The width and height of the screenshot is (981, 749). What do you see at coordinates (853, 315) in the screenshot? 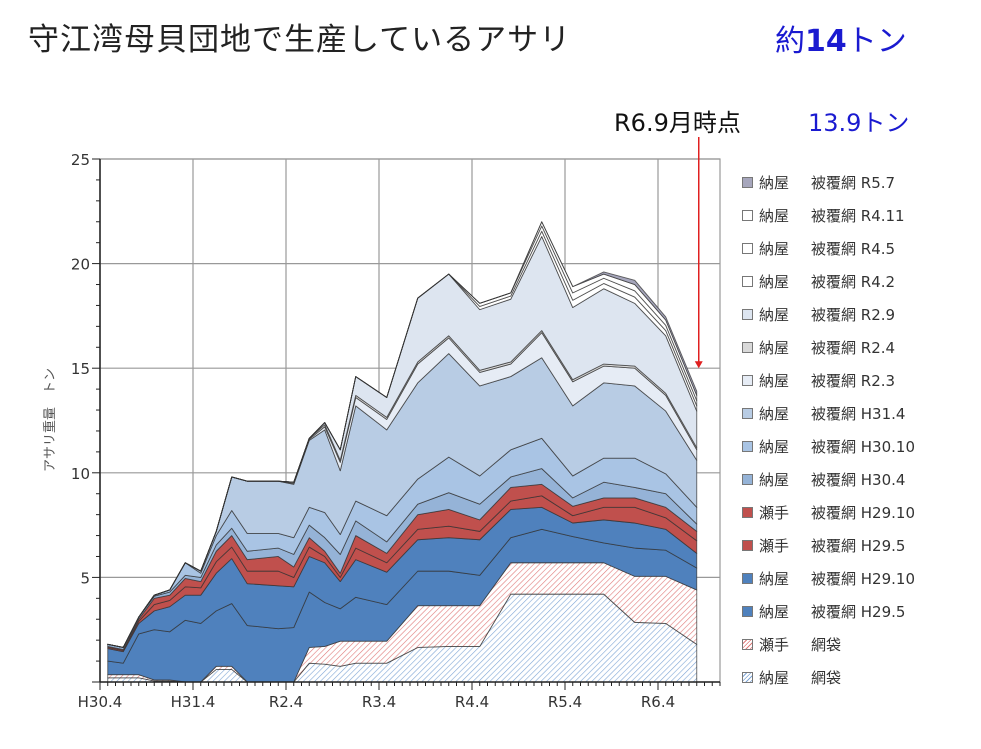
I see `legend-label: 被覆網 R2.9` at bounding box center [853, 315].